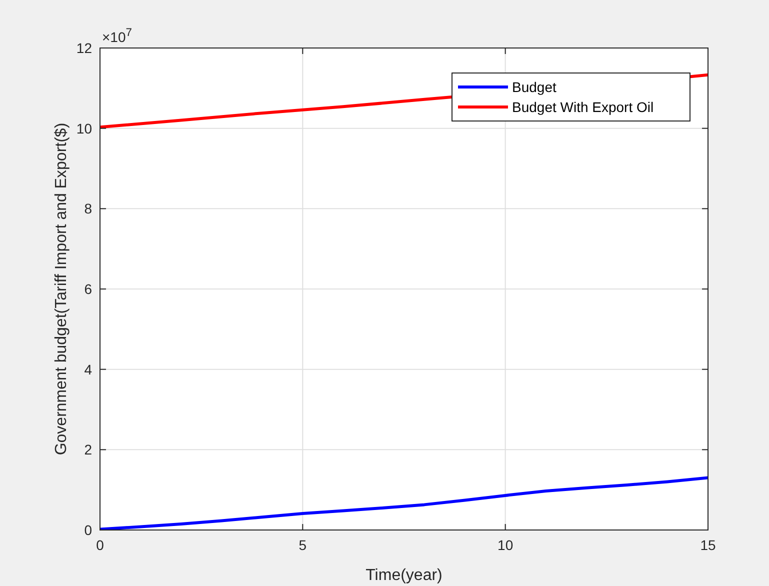 This screenshot has width=769, height=586. What do you see at coordinates (84, 128) in the screenshot?
I see `y-tick-label: 10` at bounding box center [84, 128].